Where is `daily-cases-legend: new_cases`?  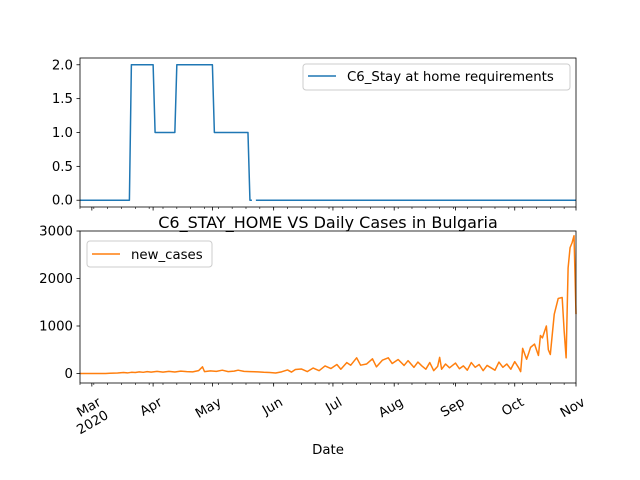
daily-cases-legend: new_cases is located at coordinates (149, 254).